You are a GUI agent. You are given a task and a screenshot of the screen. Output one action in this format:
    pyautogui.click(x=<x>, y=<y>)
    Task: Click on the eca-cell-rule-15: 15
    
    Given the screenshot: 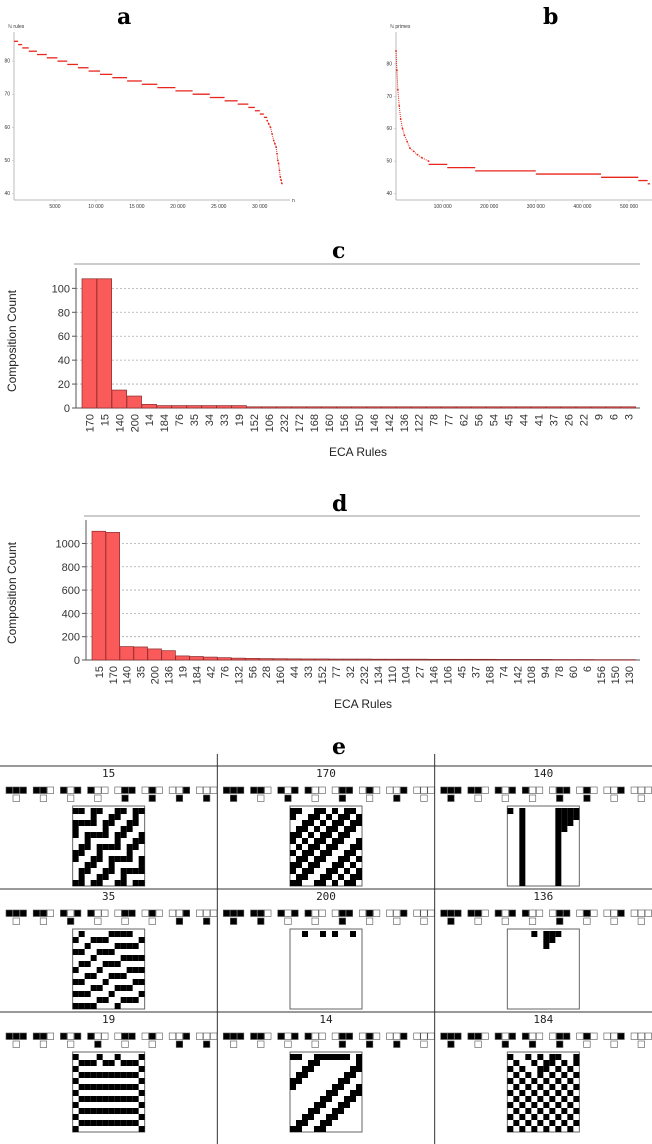 What is the action you would take?
    pyautogui.click(x=111, y=827)
    